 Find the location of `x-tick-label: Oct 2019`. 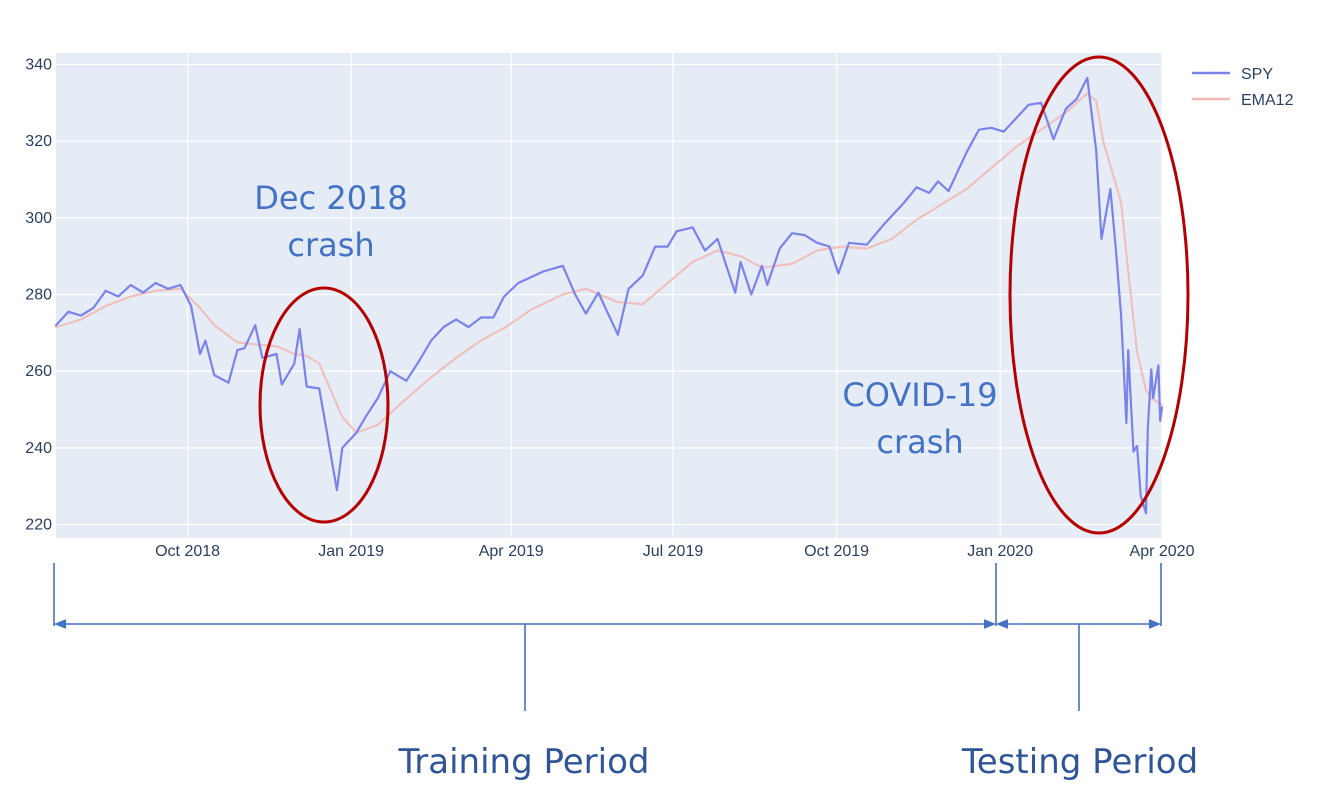

x-tick-label: Oct 2019 is located at coordinates (836, 551).